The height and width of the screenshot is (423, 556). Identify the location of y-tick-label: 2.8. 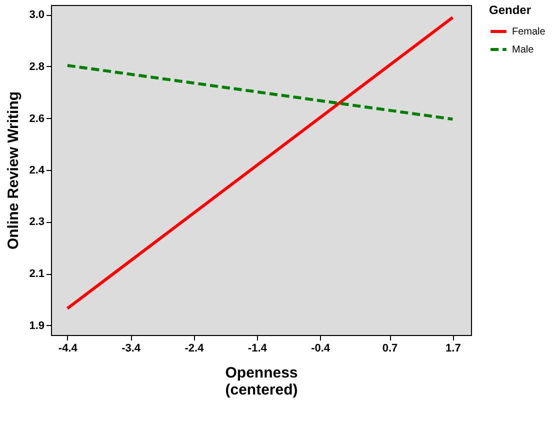
(36, 66).